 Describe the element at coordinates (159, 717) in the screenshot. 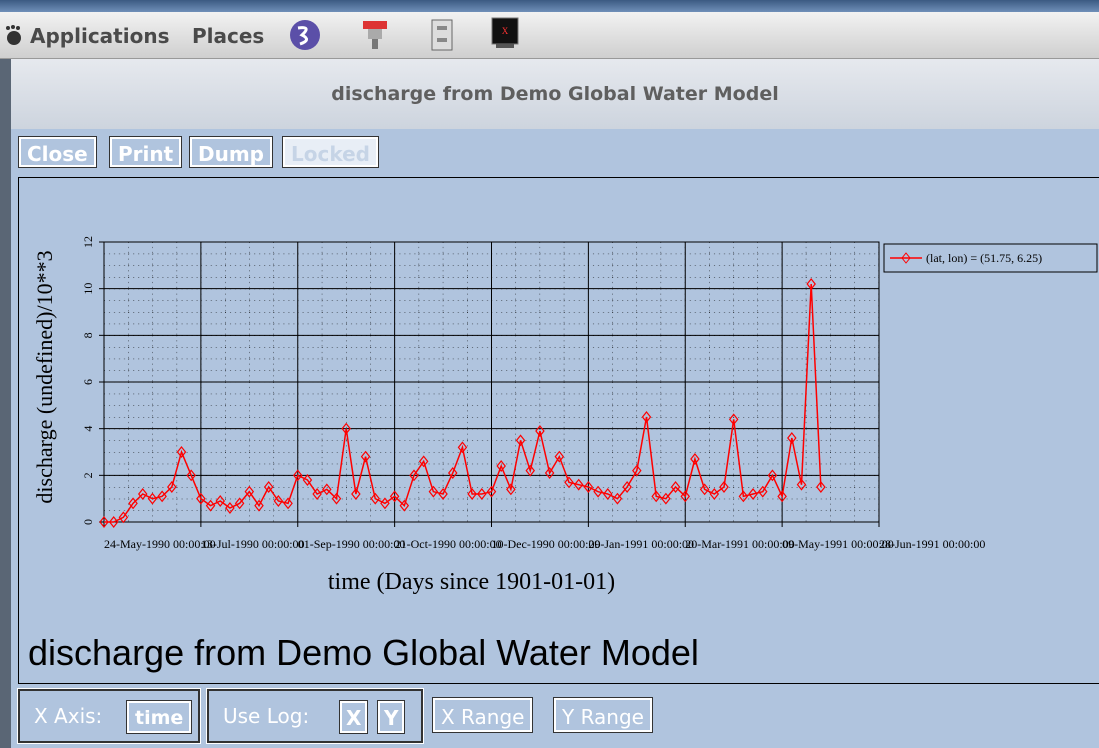

I see `x-axis-select: time` at that location.